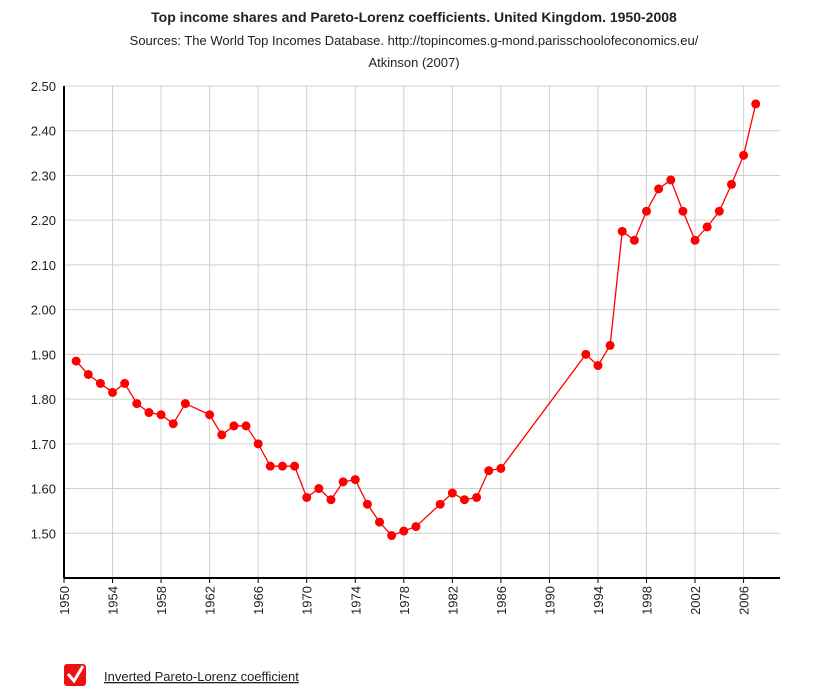 The width and height of the screenshot is (829, 691). Describe the element at coordinates (64, 600) in the screenshot. I see `x-tick-label: 1950` at that location.